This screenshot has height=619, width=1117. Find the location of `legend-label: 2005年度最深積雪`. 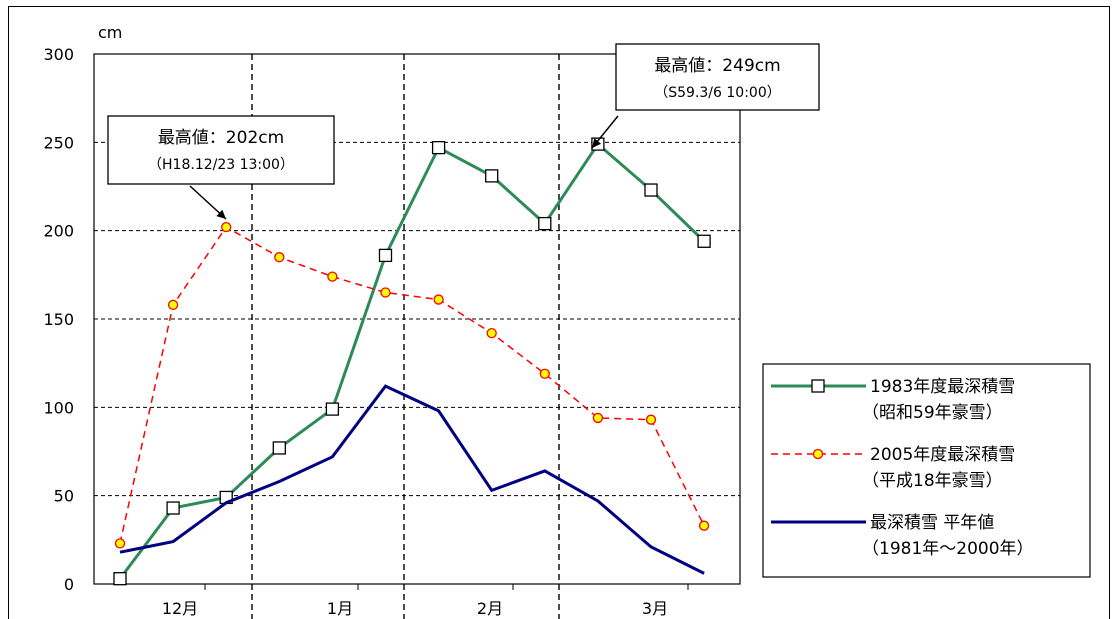

legend-label: 2005年度最深積雪 is located at coordinates (942, 455).